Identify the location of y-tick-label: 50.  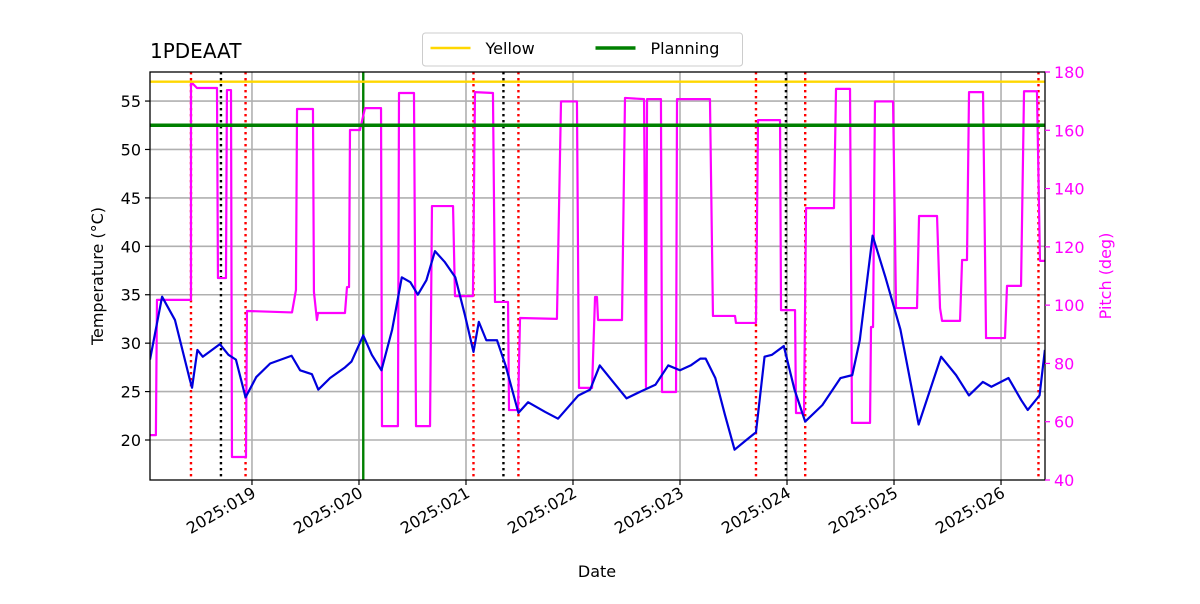
(131, 149).